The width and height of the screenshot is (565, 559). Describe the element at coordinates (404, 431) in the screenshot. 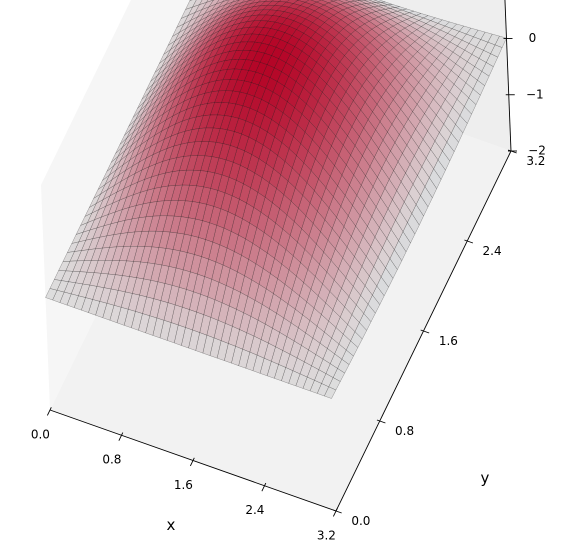

I see `y-tick-label: 0.8` at that location.